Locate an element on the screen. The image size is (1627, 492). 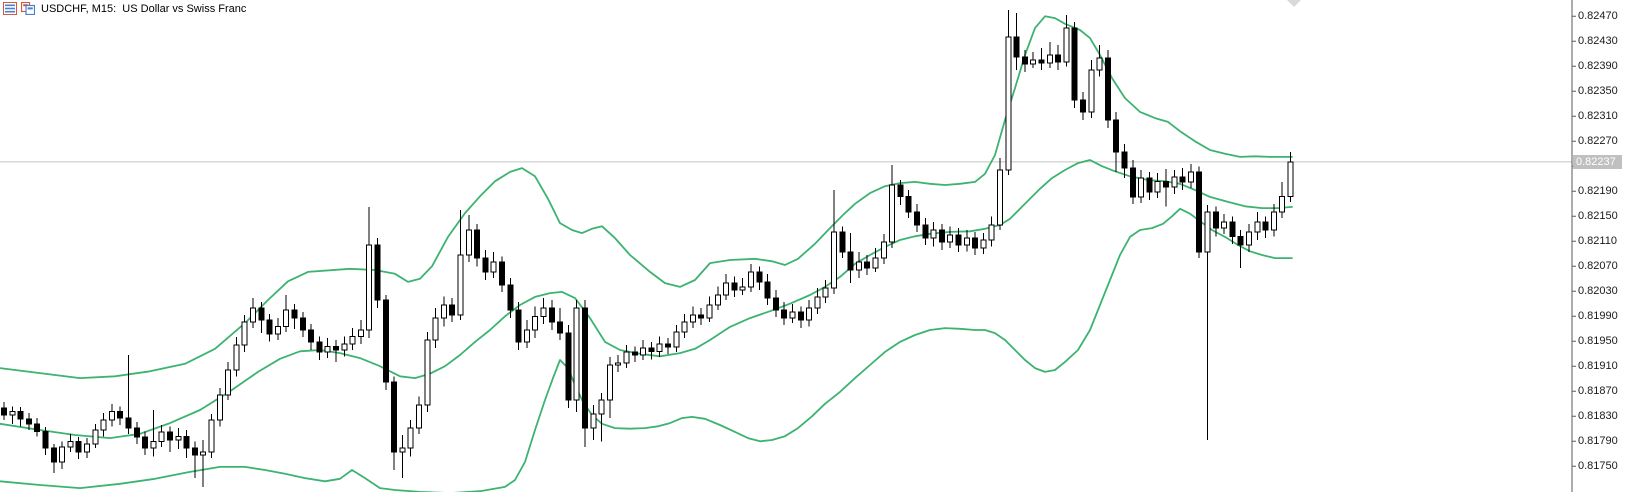
chart-window-icon is located at coordinates (28, 8).